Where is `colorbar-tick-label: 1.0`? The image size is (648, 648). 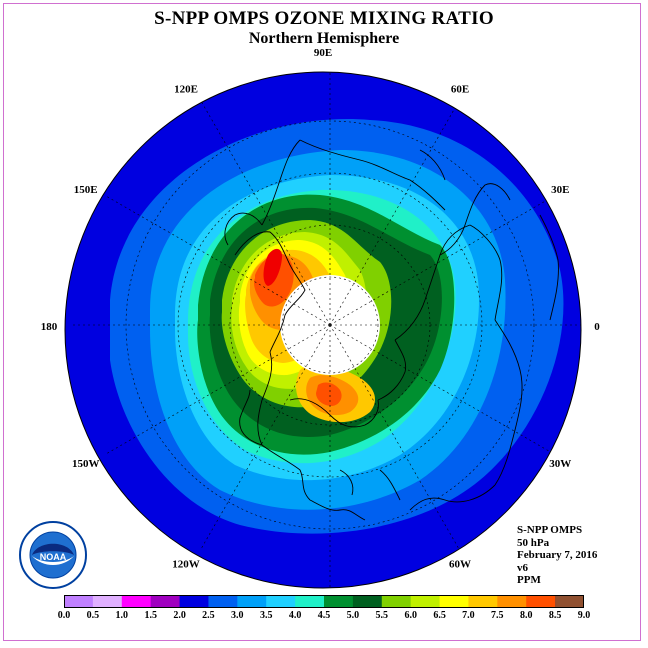 colorbar-tick-label: 1.0 is located at coordinates (122, 615).